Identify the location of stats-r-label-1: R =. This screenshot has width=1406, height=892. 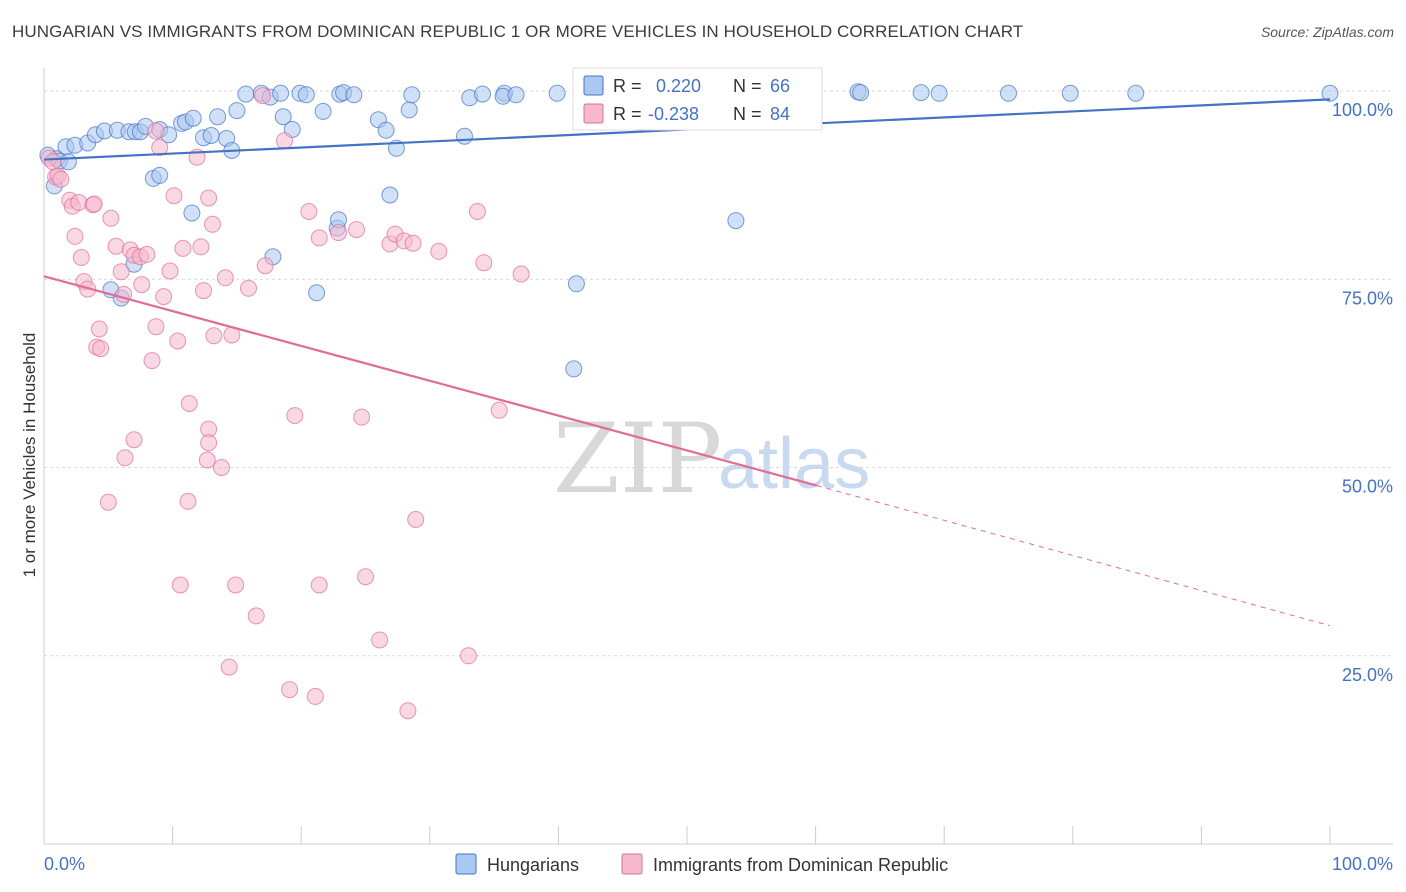
(627, 86).